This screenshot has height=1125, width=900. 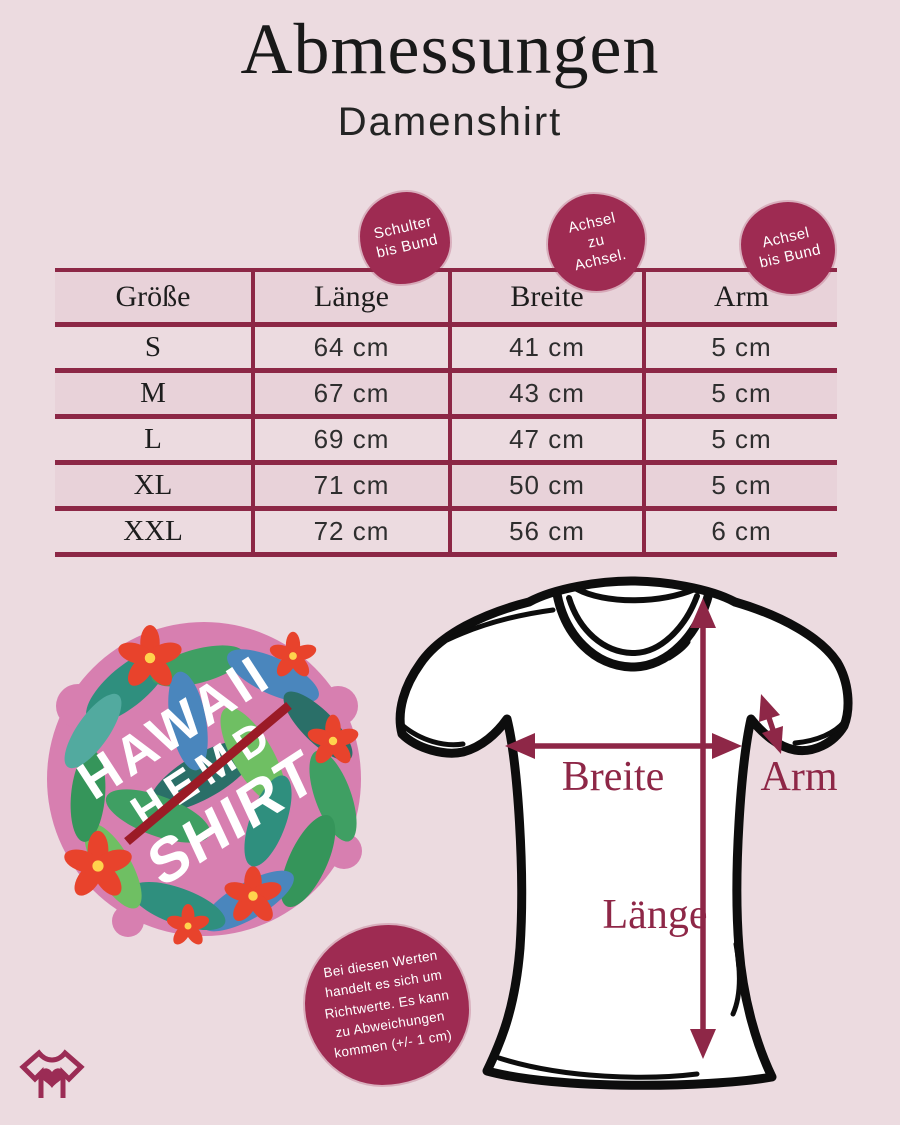 I want to click on table-header-row: Größe Länge Breite Arm, so click(x=446, y=297).